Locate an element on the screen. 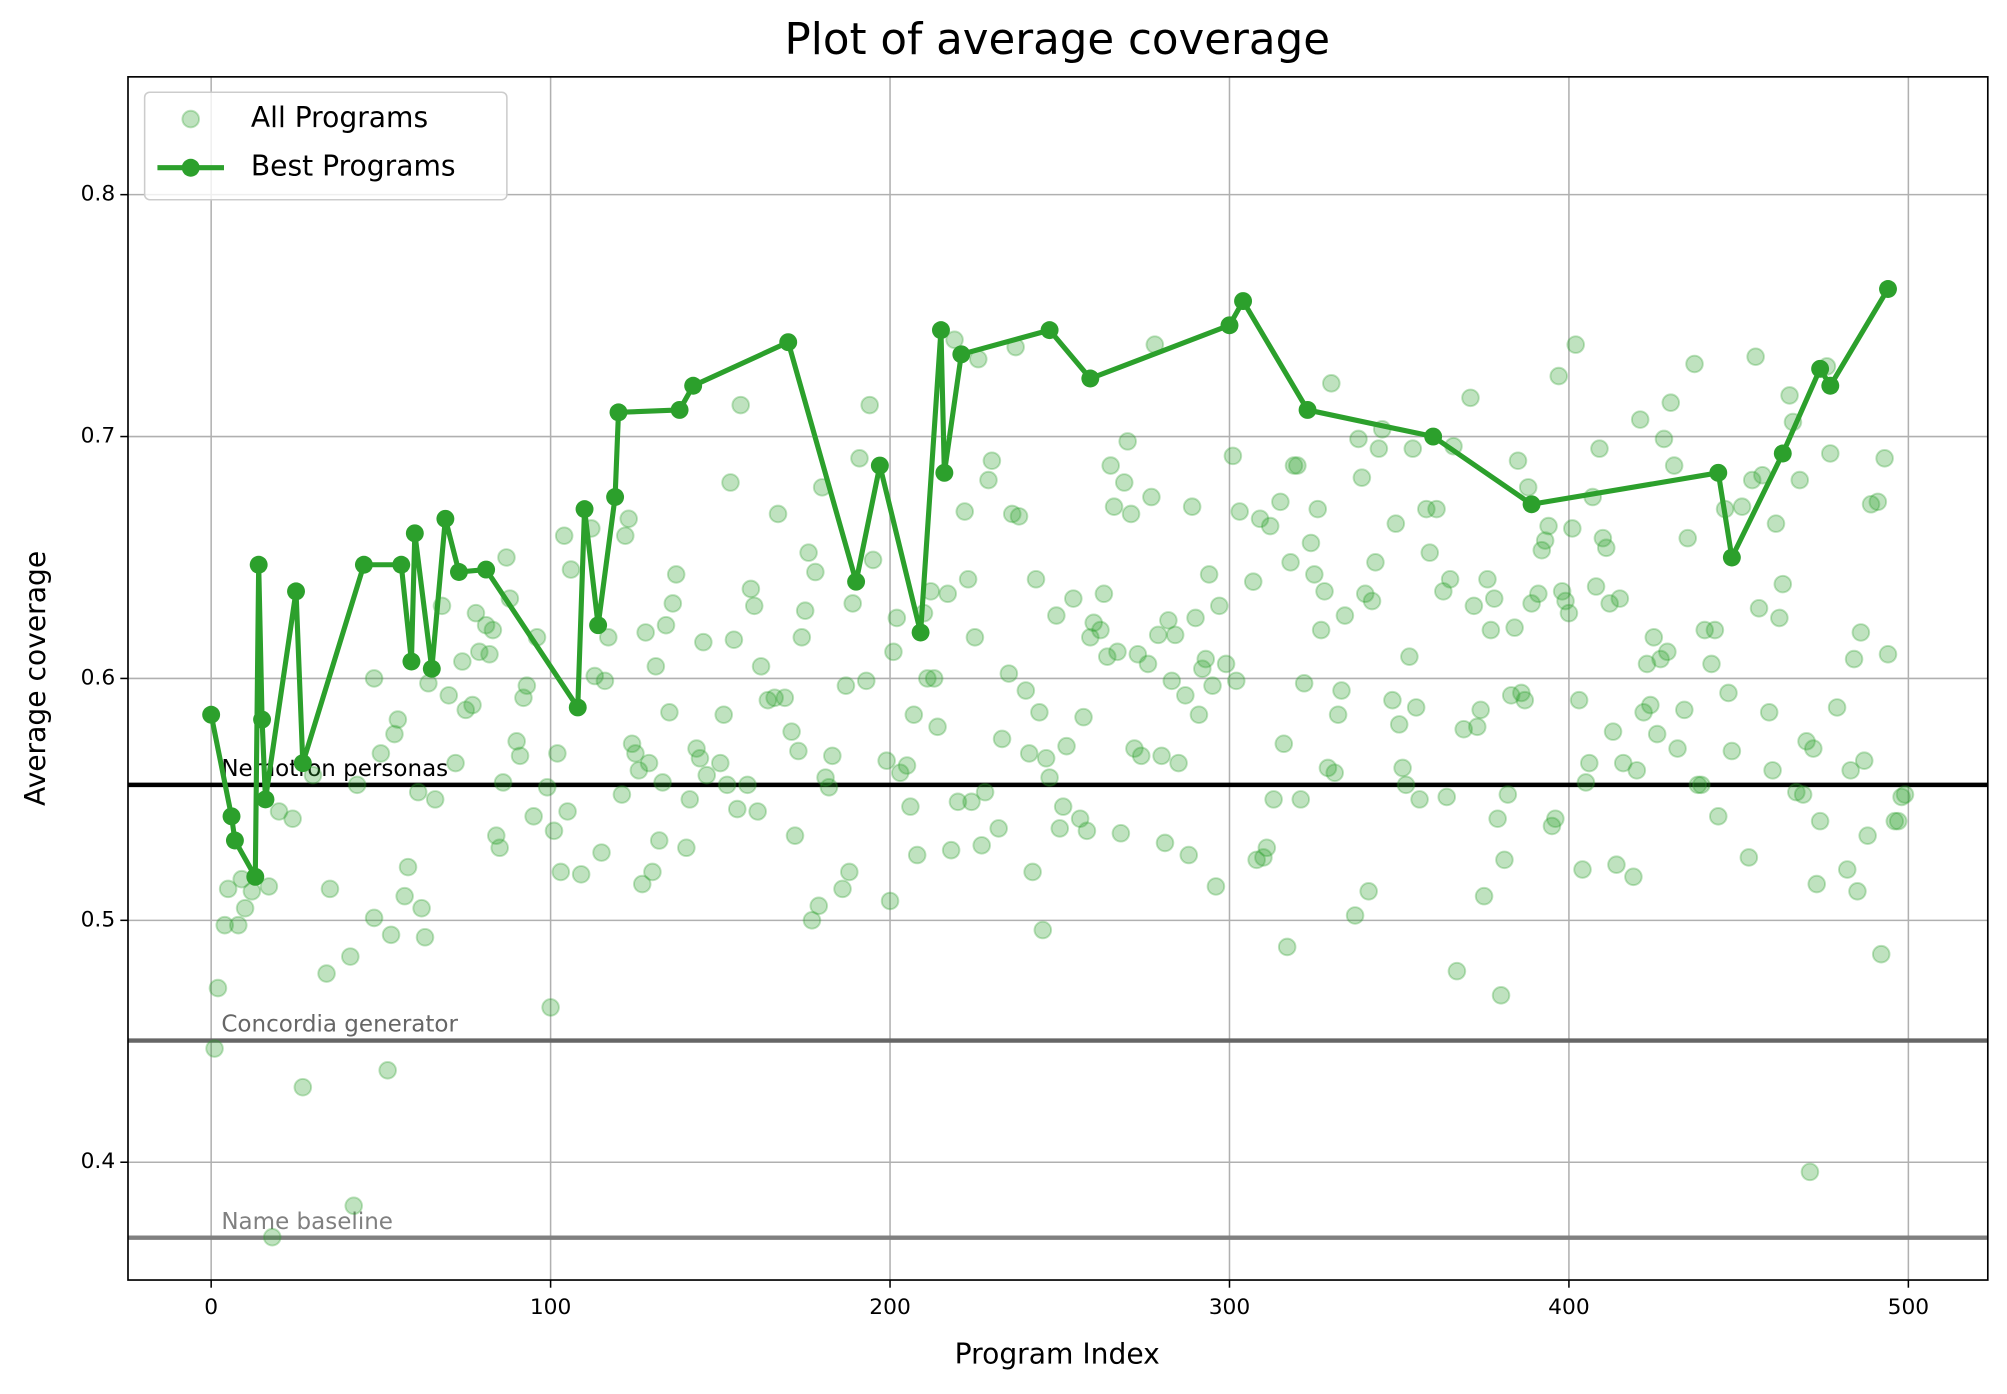  reference-label: Name baseline is located at coordinates (307, 1222).